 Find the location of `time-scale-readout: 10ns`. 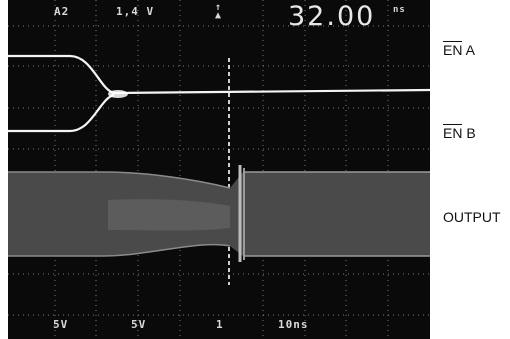

time-scale-readout: 10ns is located at coordinates (293, 324).